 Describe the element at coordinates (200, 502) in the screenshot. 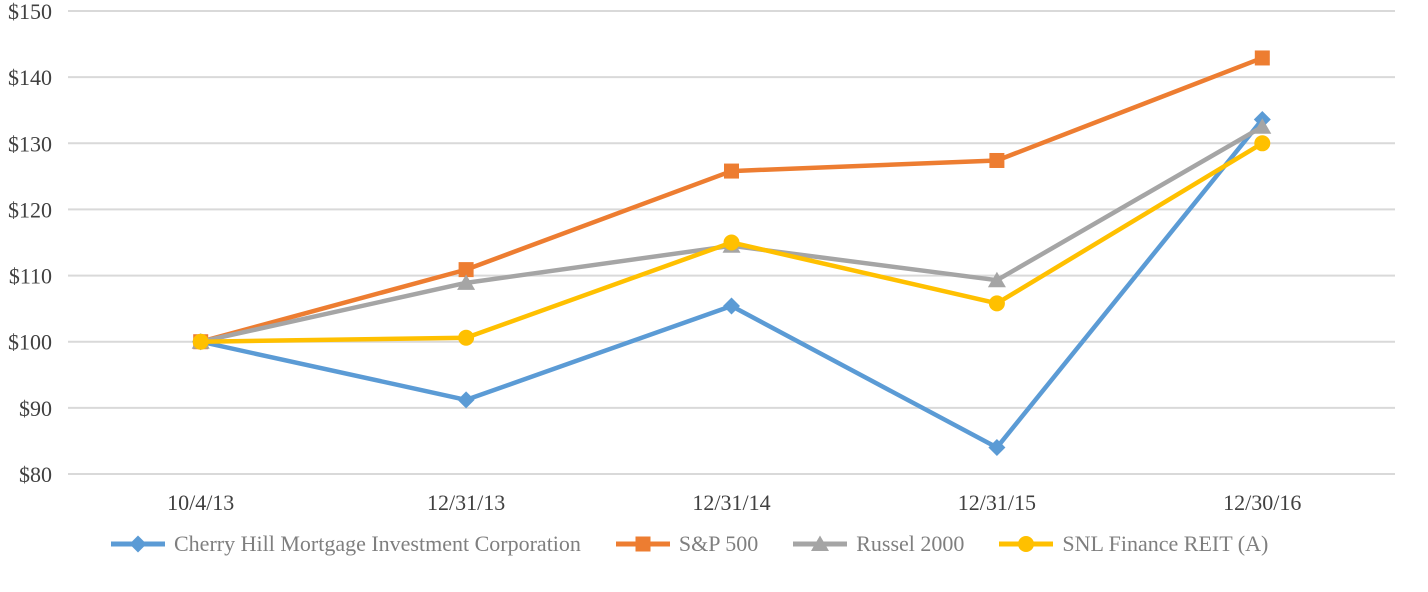

I see `x-axis-tick-label: 10/4/13` at that location.